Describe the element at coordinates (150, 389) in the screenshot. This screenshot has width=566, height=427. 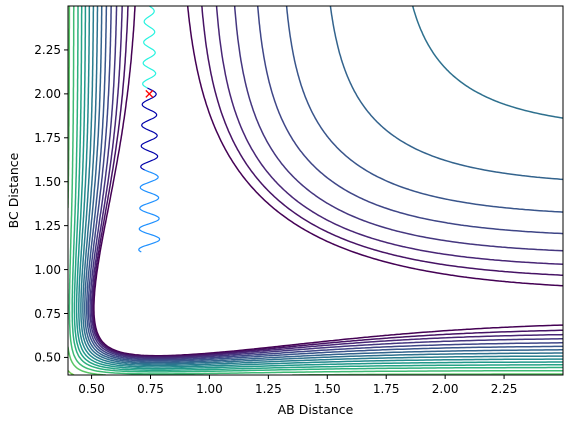
I see `x-tick-label: 0.75` at that location.